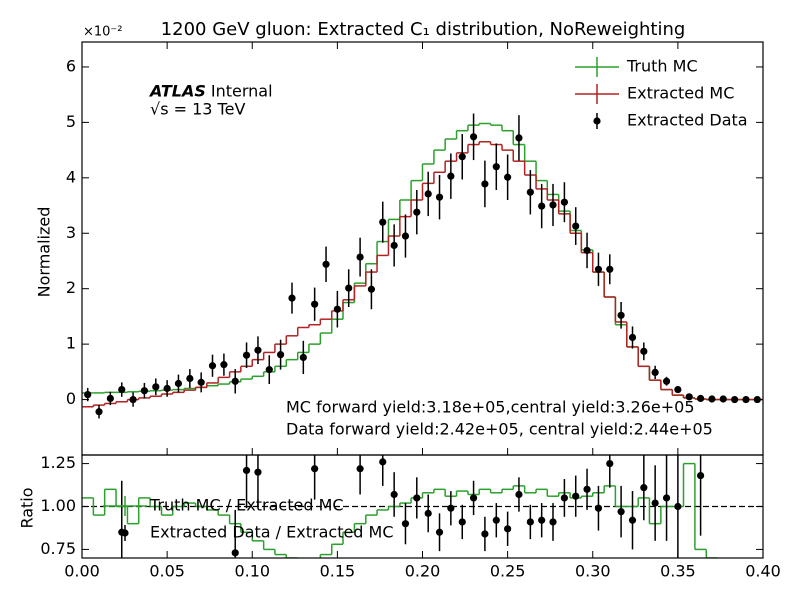 This screenshot has height=599, width=799. What do you see at coordinates (58, 548) in the screenshot?
I see `y-tick-label: 0.75` at bounding box center [58, 548].